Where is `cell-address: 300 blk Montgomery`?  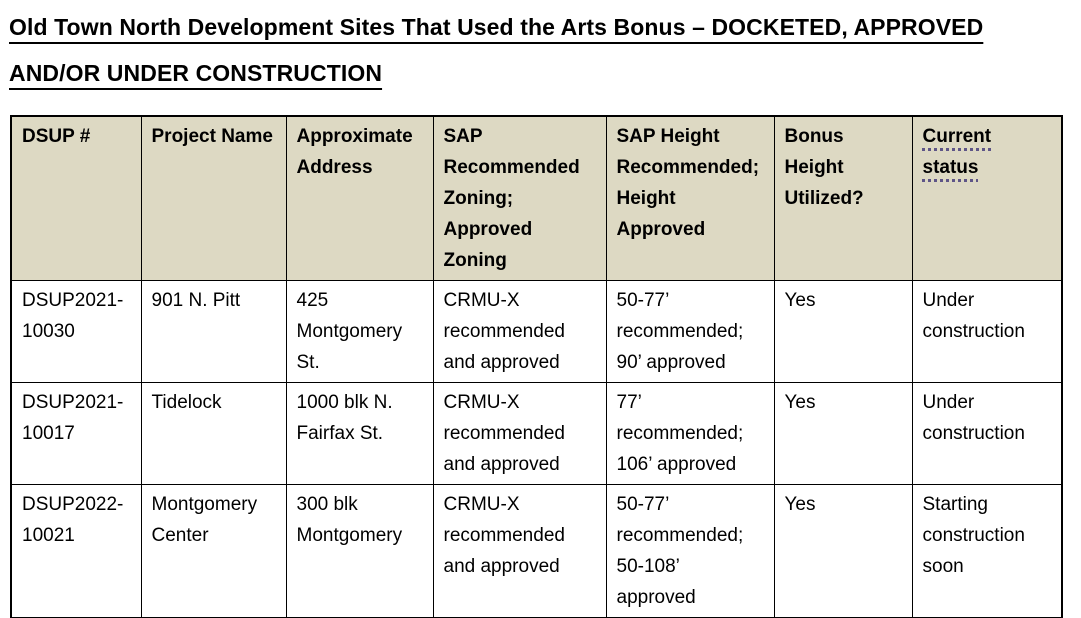 cell-address: 300 blk Montgomery is located at coordinates (359, 551).